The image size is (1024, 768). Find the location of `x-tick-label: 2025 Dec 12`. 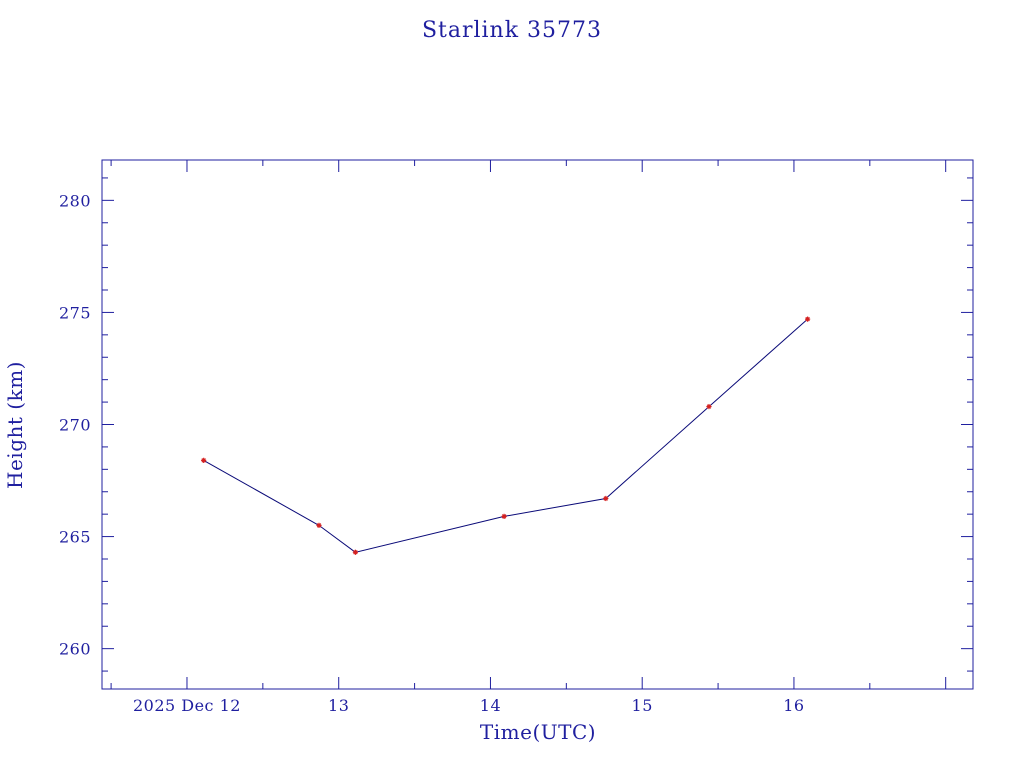

x-tick-label: 2025 Dec 12 is located at coordinates (187, 705).